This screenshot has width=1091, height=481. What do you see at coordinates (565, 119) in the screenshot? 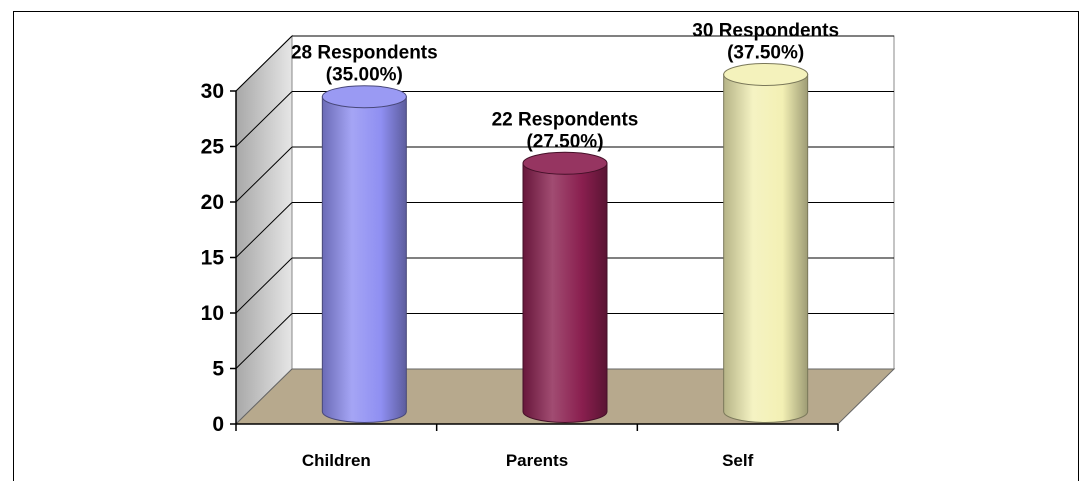
I see `data-label: 22 Respondents` at bounding box center [565, 119].